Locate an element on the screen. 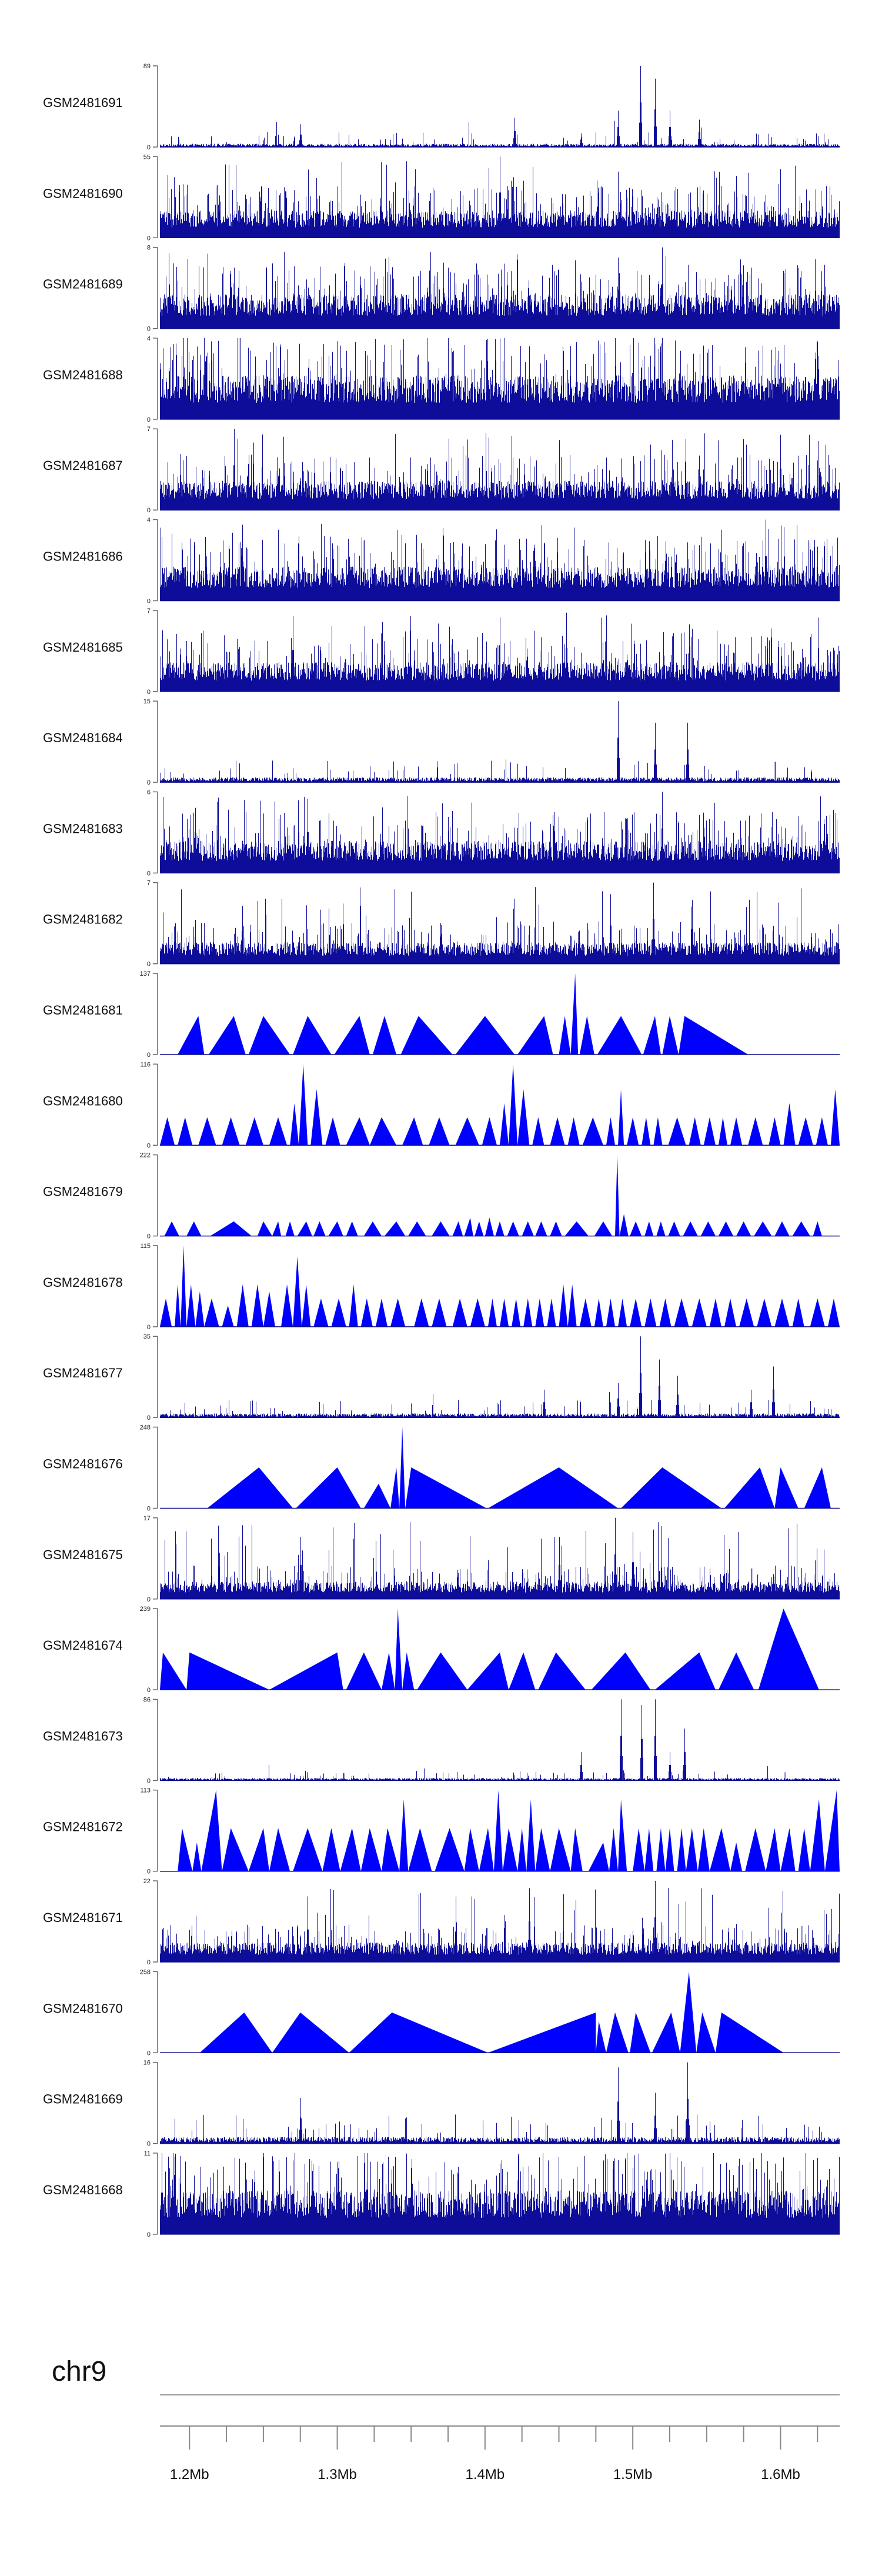 This screenshot has height=2576, width=882. track-GSM2481680: GSM2481680 116 0 is located at coordinates (441, 1105).